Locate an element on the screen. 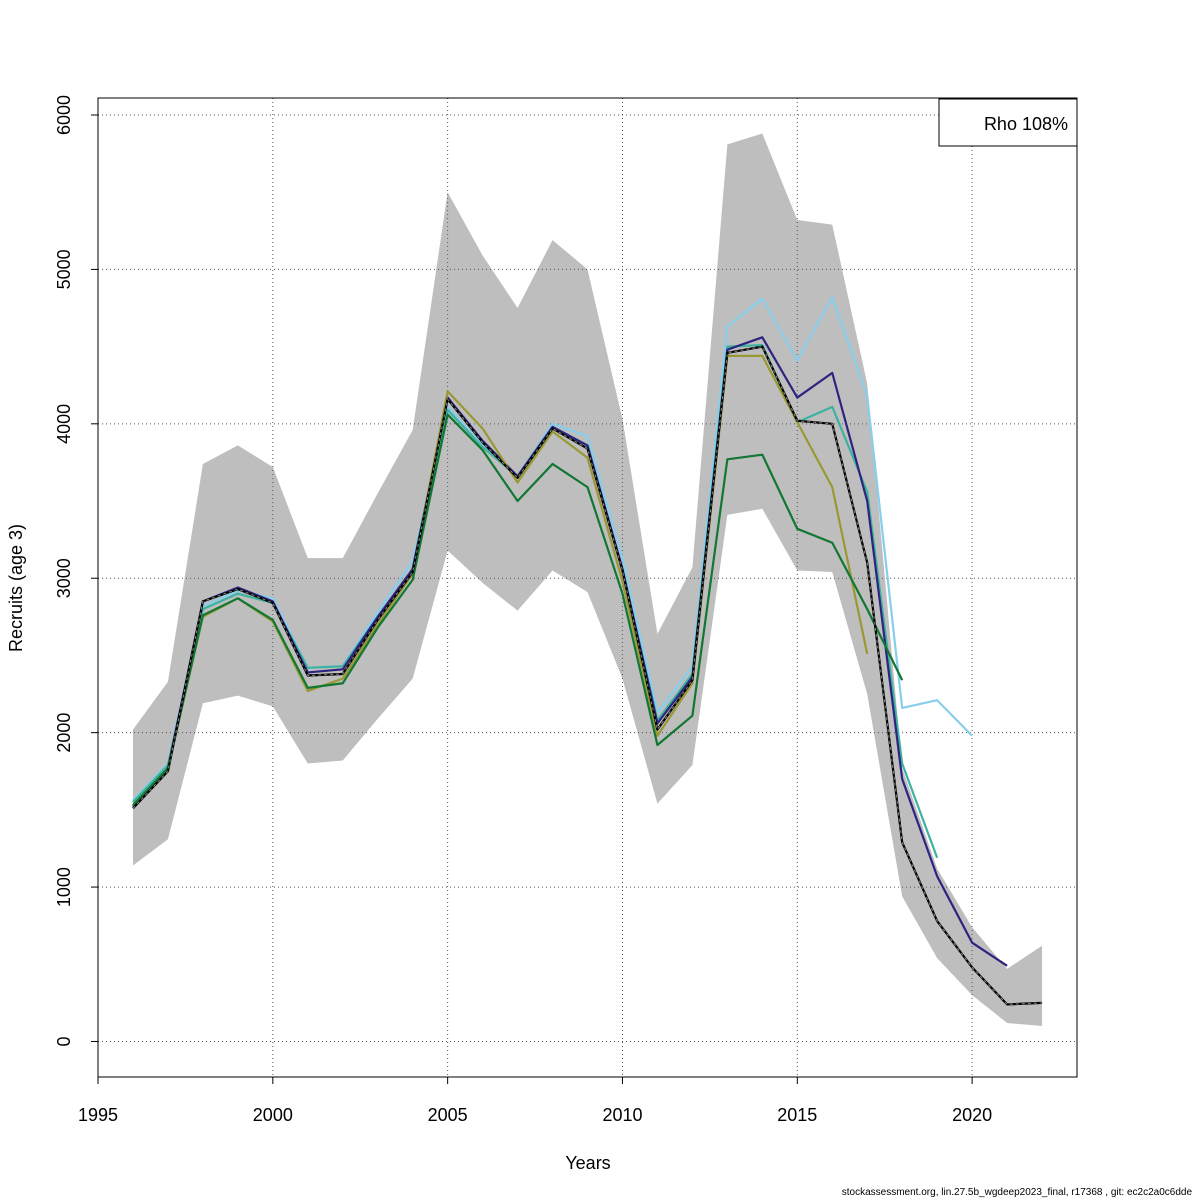  legend-box is located at coordinates (1008, 122).